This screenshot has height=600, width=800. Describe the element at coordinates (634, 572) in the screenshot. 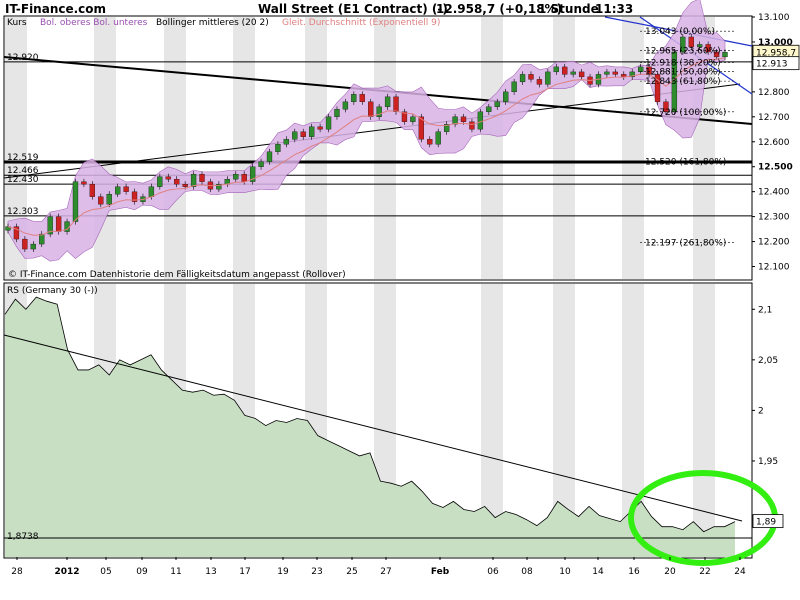

I see `date-tick-label: 16` at that location.